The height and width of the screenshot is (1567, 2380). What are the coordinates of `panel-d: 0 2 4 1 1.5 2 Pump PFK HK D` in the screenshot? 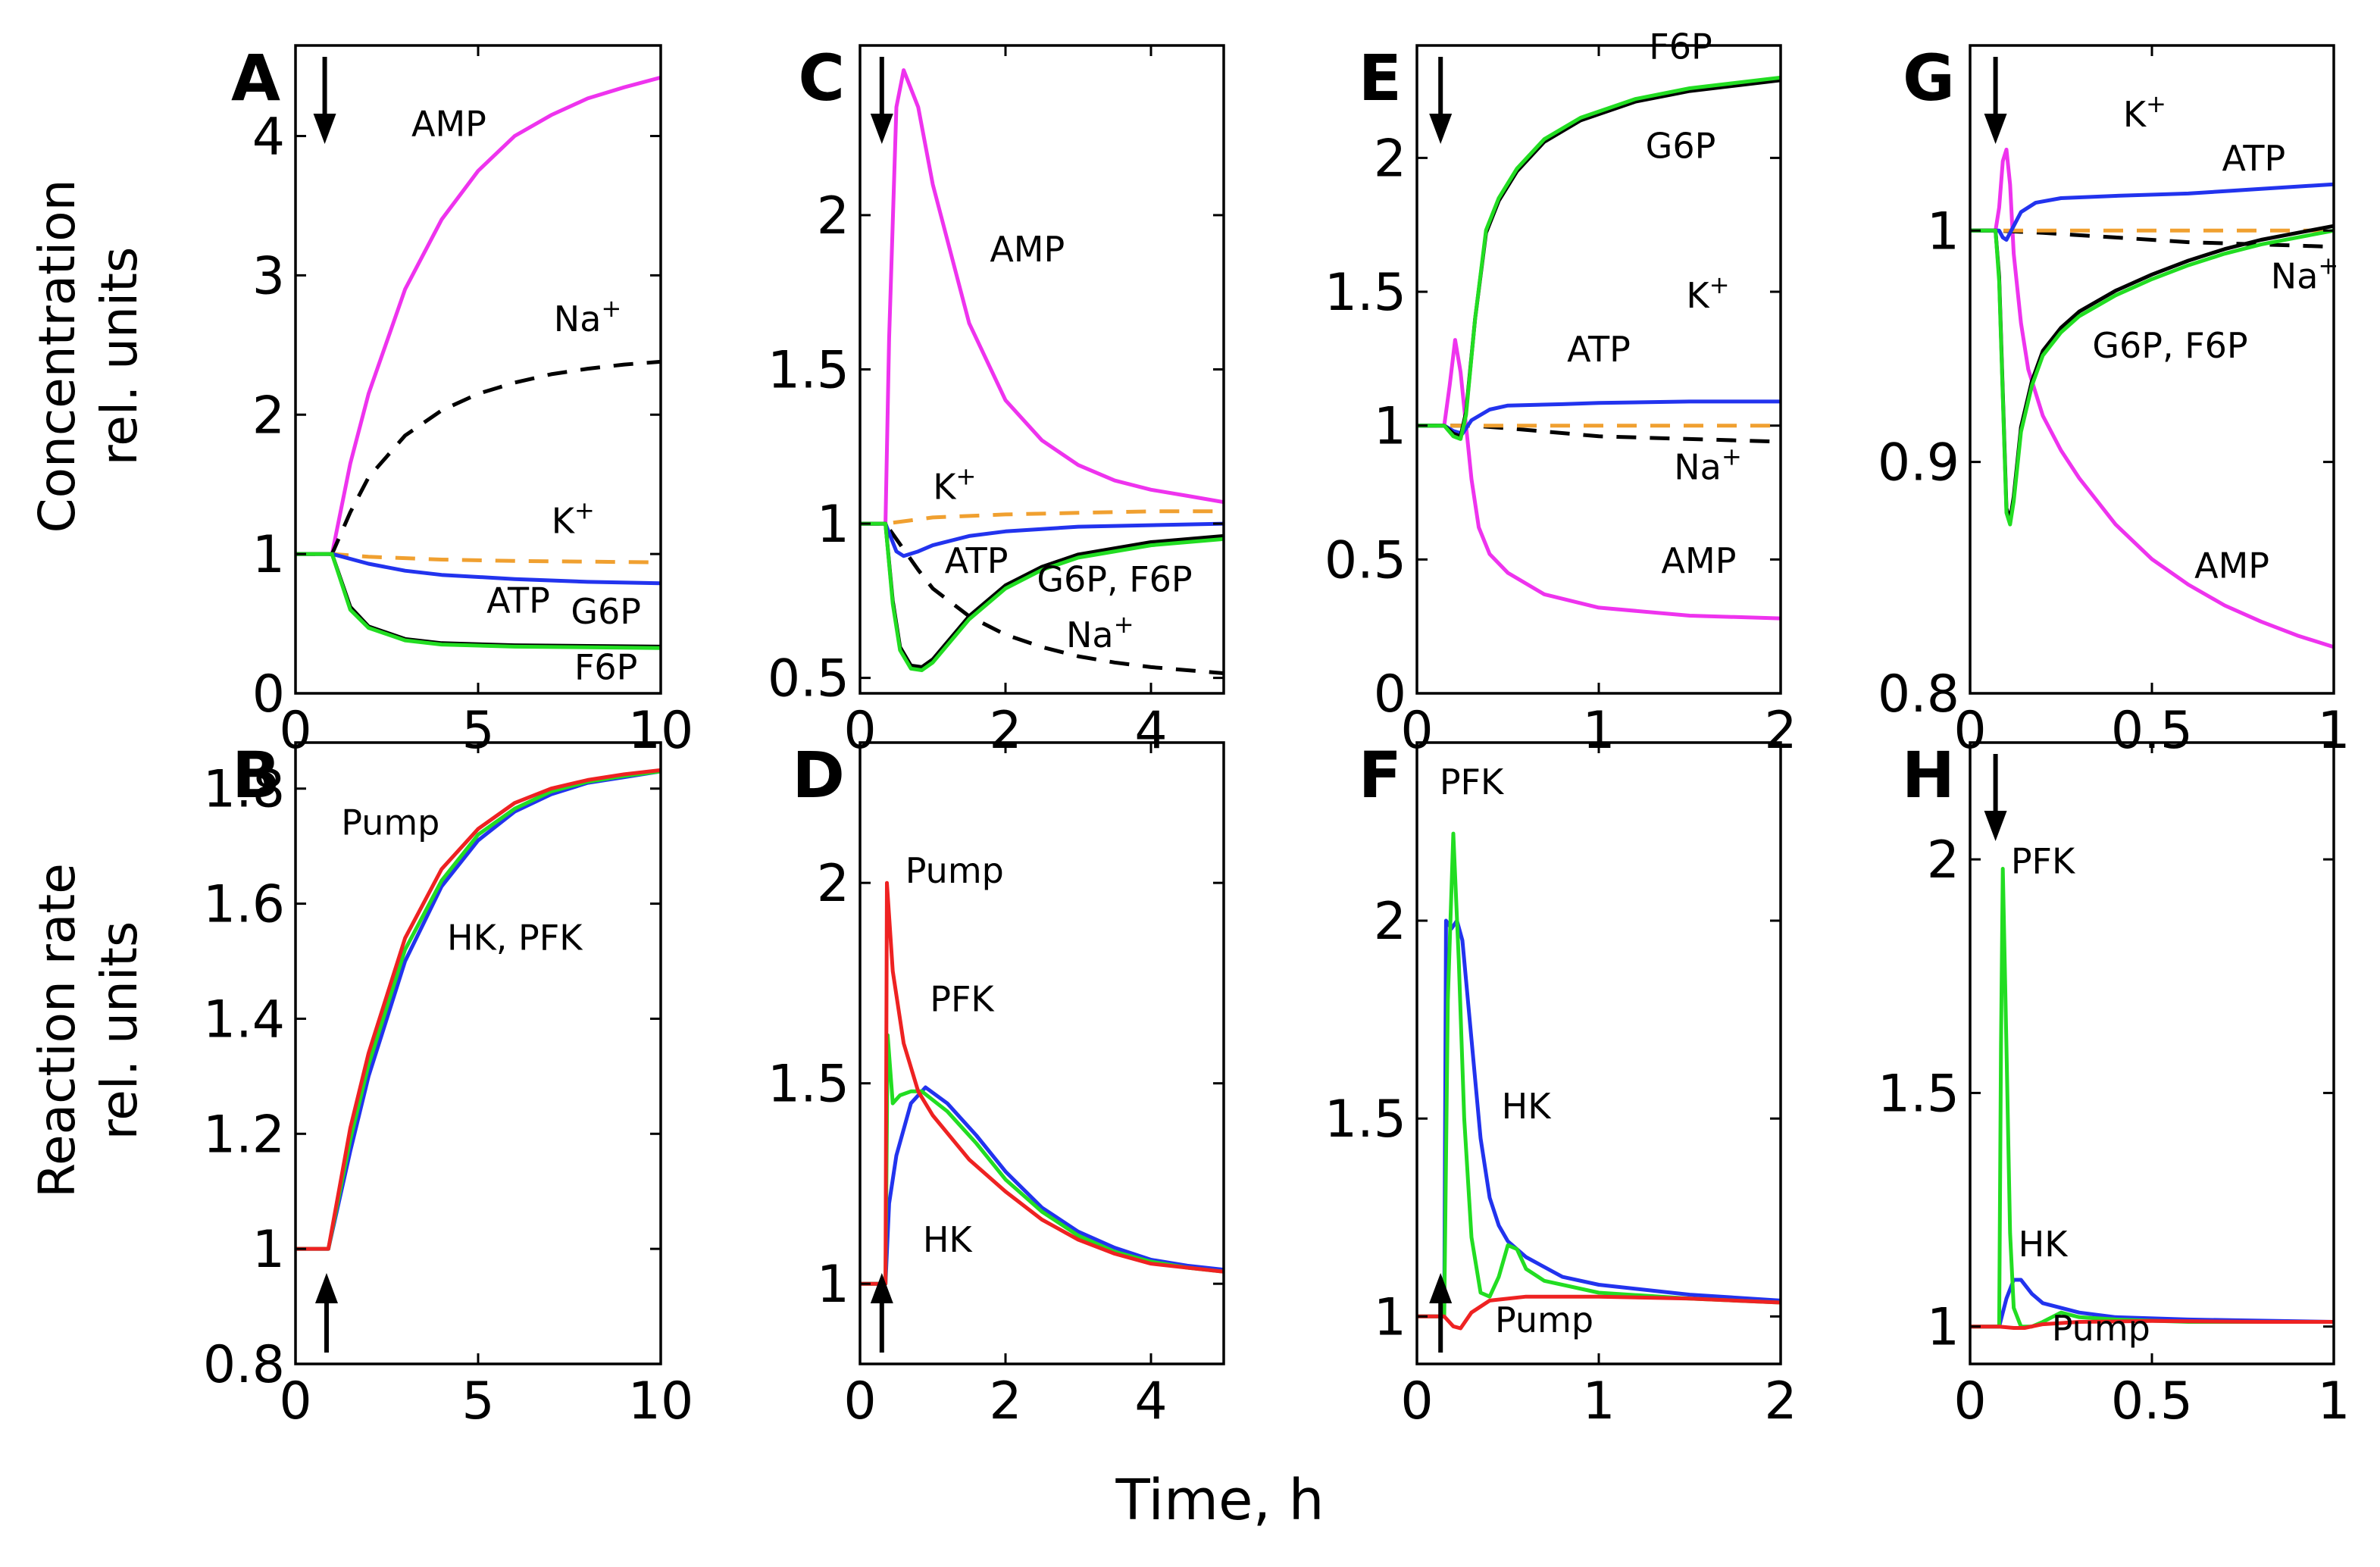 It's located at (996, 1084).